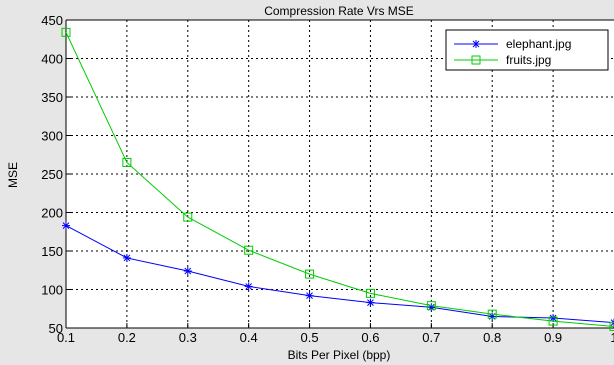 This screenshot has width=614, height=365. I want to click on x-tick-label: 0.1, so click(66, 337).